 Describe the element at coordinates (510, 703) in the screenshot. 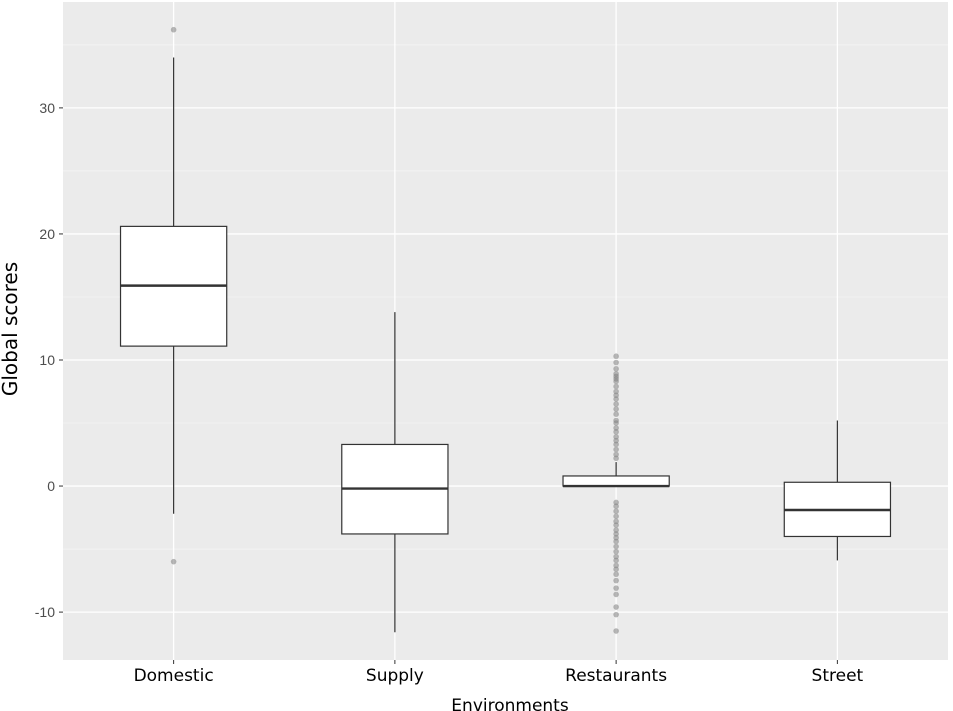

I see `x-axis-title: Environments` at that location.